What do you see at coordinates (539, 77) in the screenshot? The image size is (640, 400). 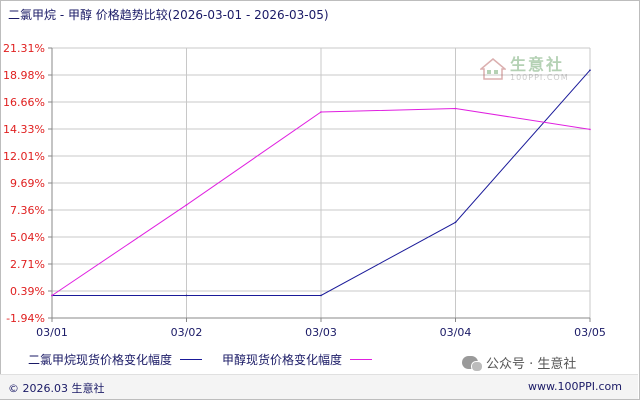 I see `watermark-url: 100PPI.COM` at bounding box center [539, 77].